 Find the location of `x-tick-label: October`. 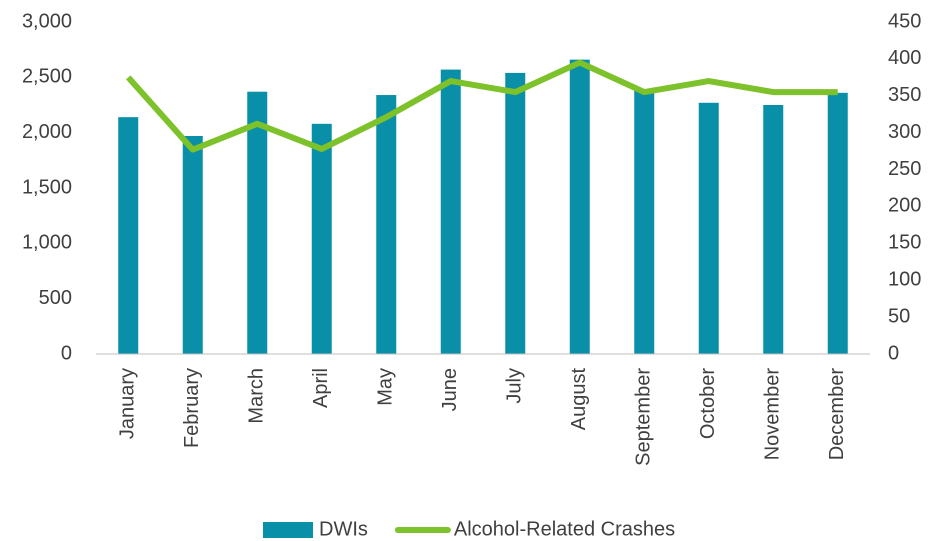

x-tick-label: October is located at coordinates (708, 403).